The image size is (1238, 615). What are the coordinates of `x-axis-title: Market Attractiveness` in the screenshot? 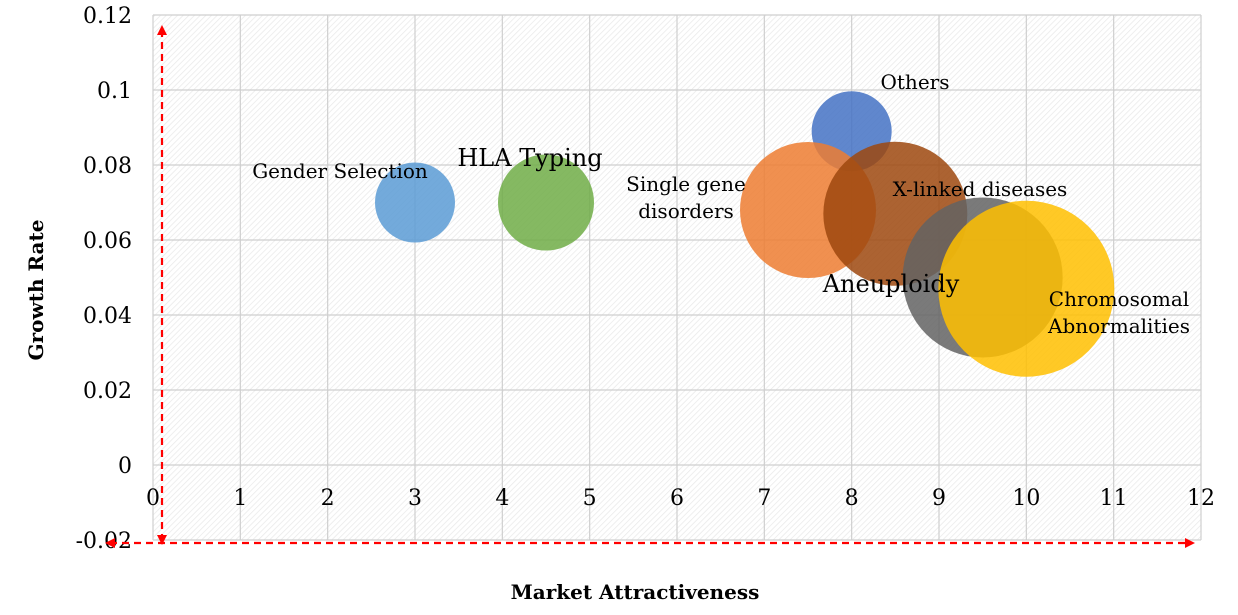 It's located at (635, 592).